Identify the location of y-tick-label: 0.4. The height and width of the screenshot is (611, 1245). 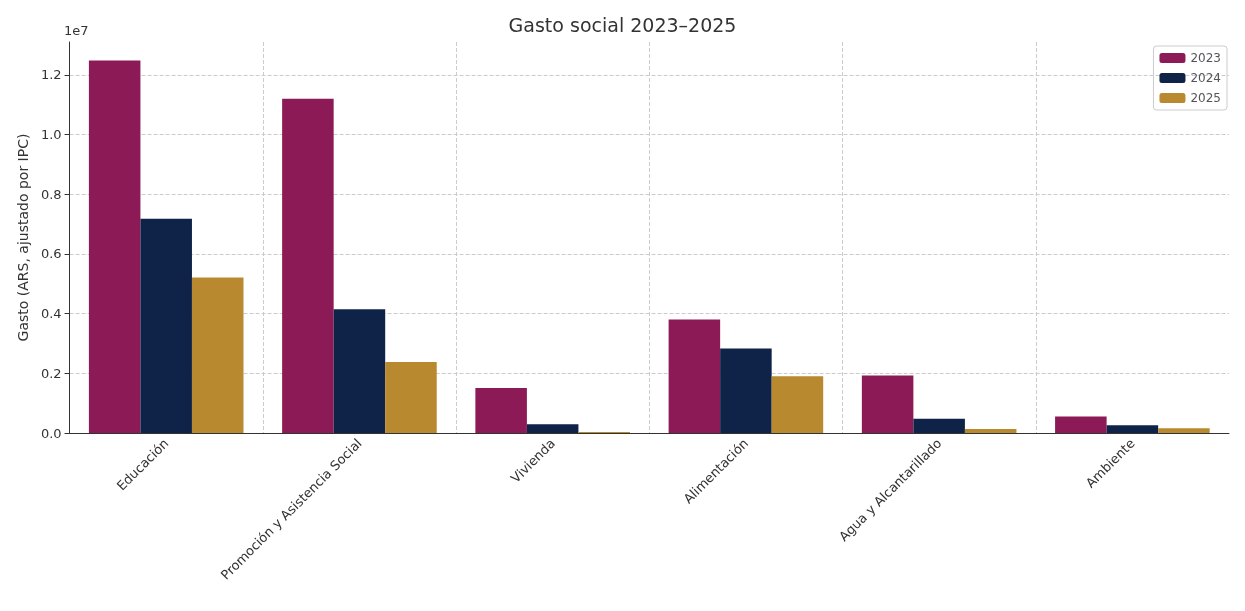
(51, 314).